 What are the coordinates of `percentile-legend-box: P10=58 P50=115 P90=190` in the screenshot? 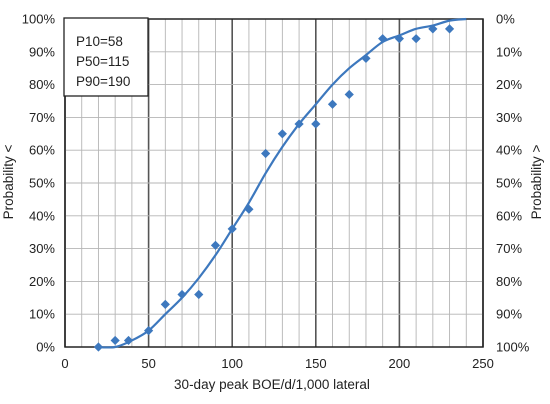 It's located at (106, 57).